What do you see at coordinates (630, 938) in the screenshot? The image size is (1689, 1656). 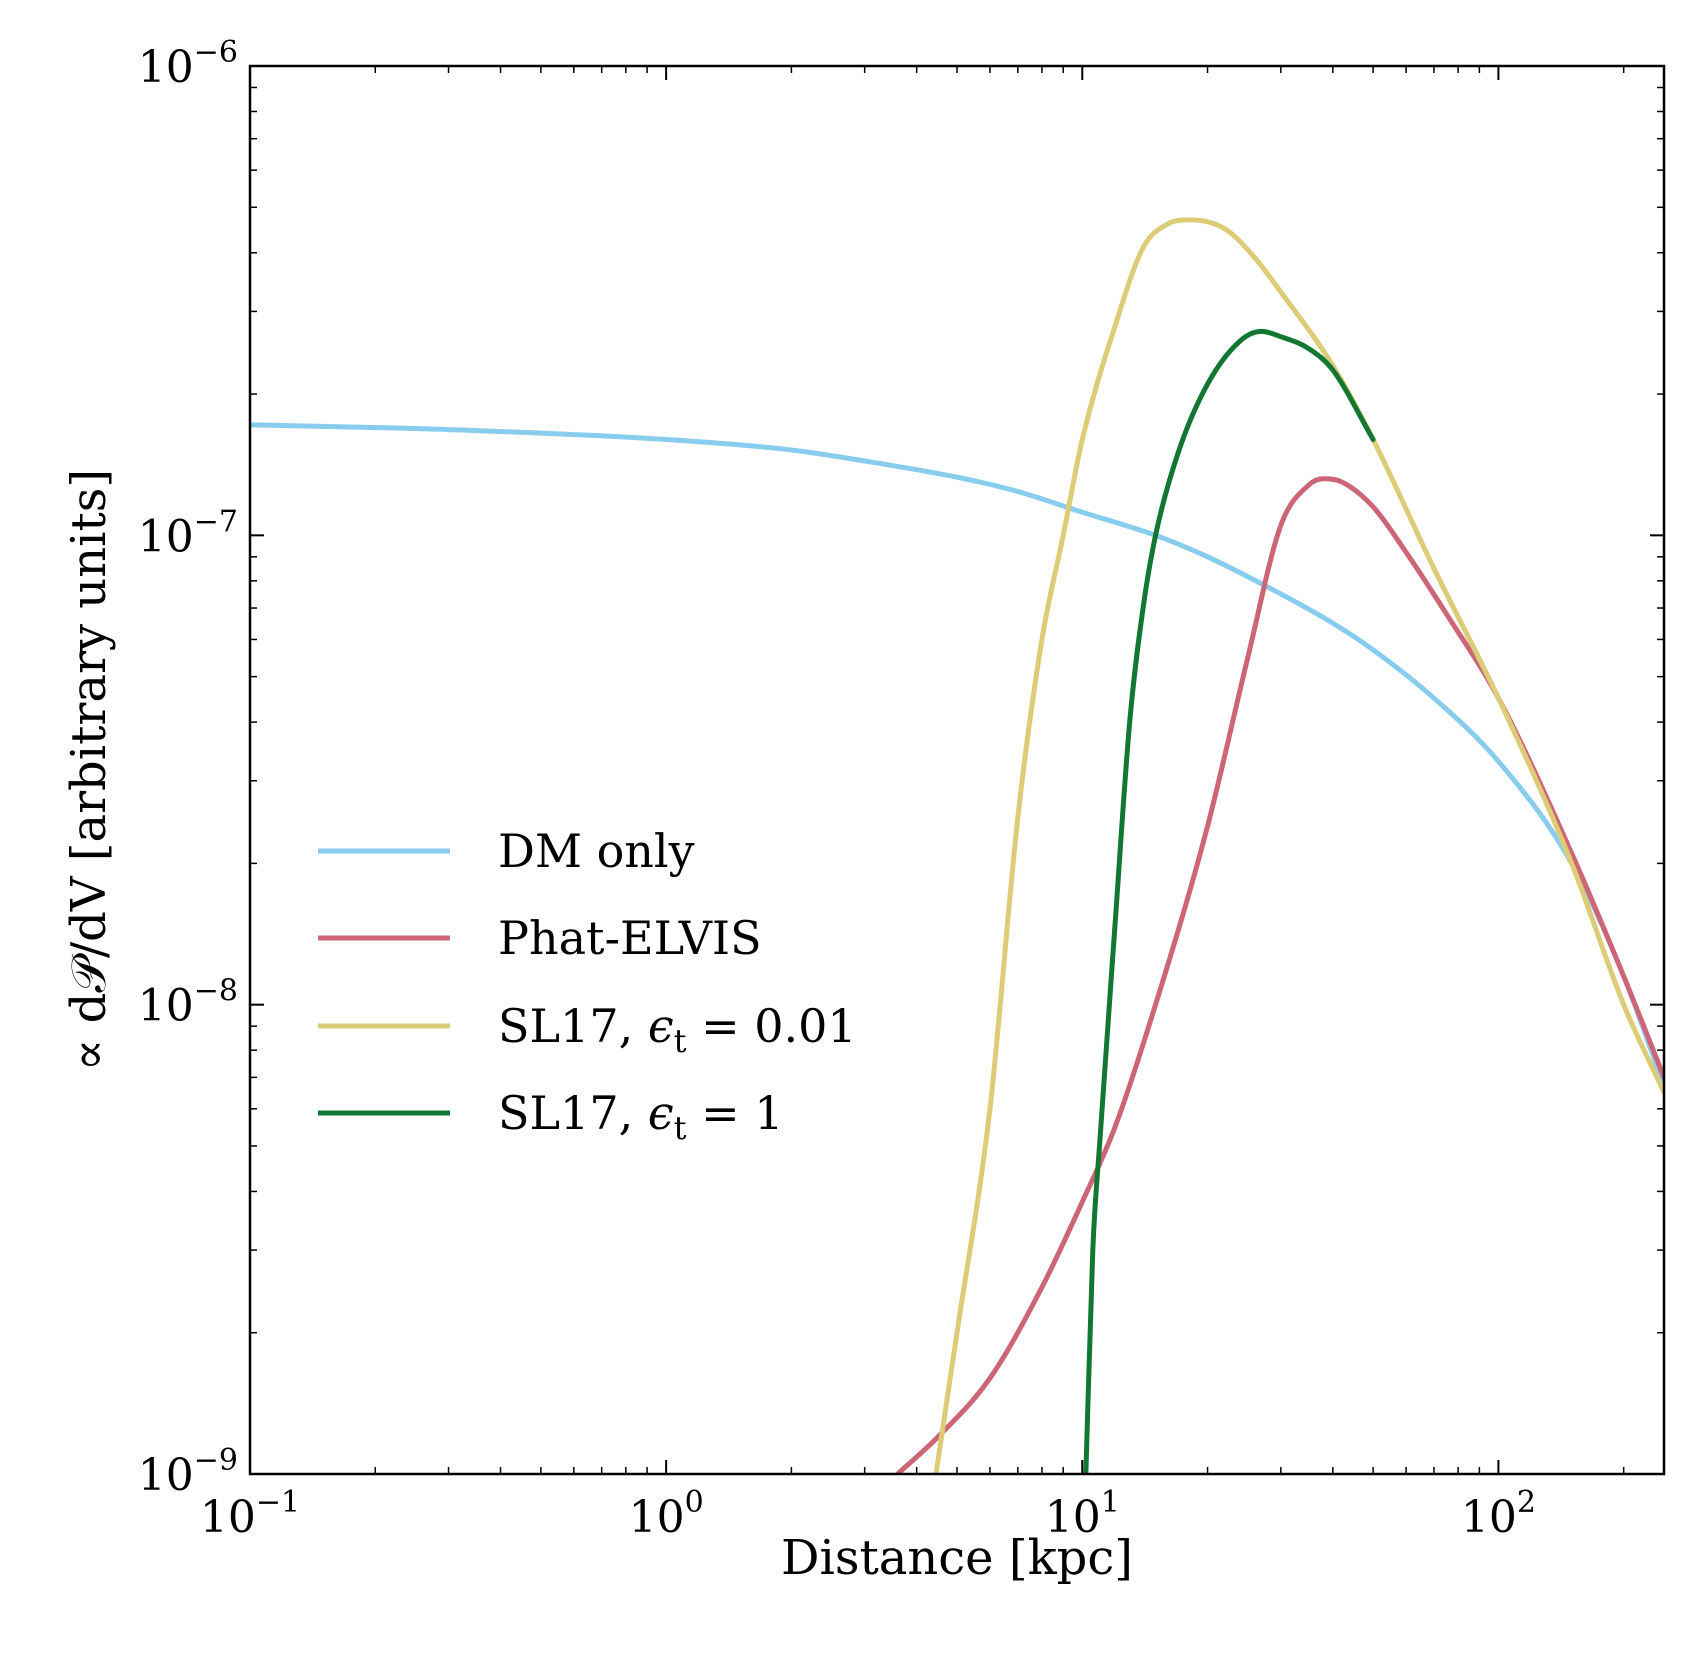 I see `legend-label-phat-elvis: Phat-ELVIS` at bounding box center [630, 938].